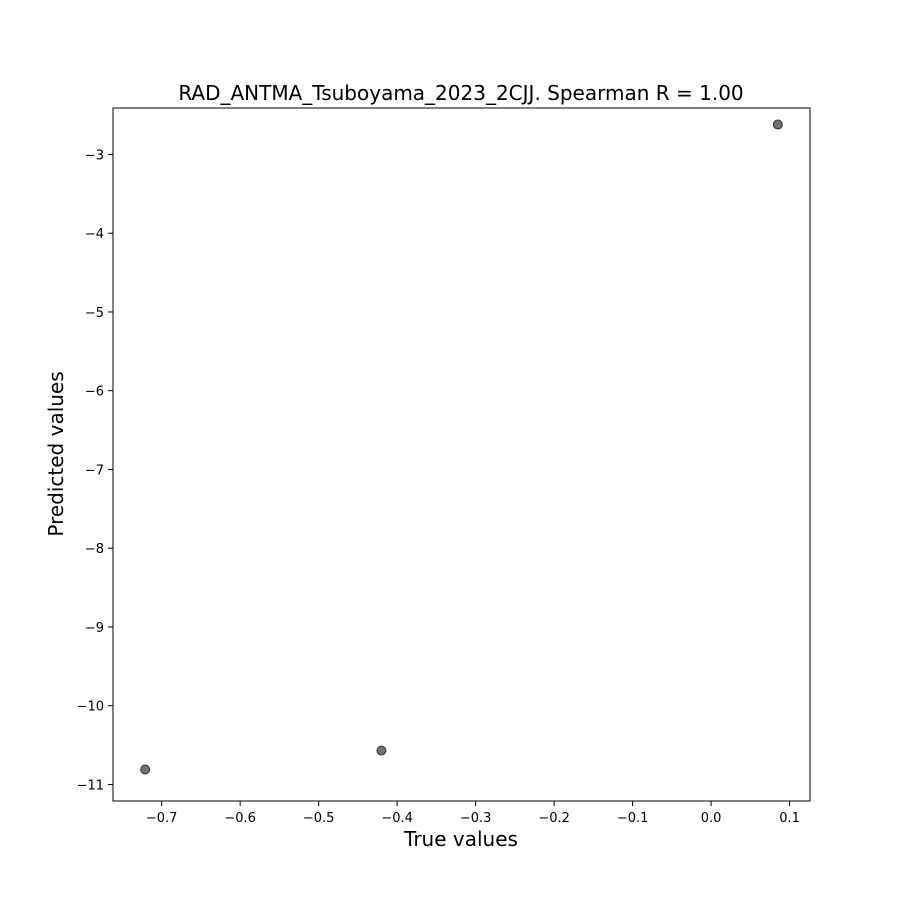 The image size is (900, 900). I want to click on x-tick-label: −0.4, so click(397, 818).